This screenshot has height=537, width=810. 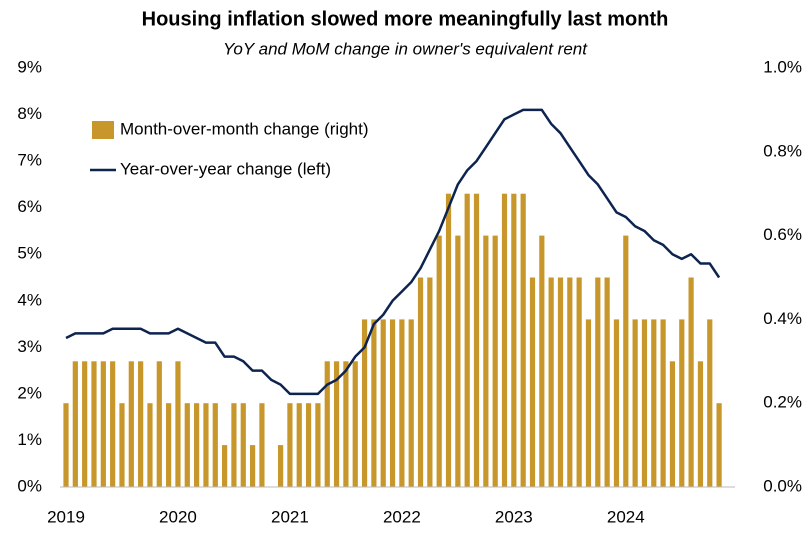 I want to click on y2-tick-label: 0.0%, so click(x=782, y=485).